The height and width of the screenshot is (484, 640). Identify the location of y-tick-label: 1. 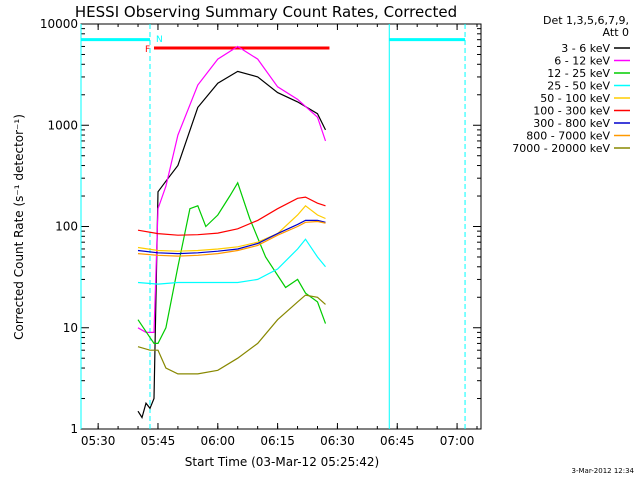
(74, 429).